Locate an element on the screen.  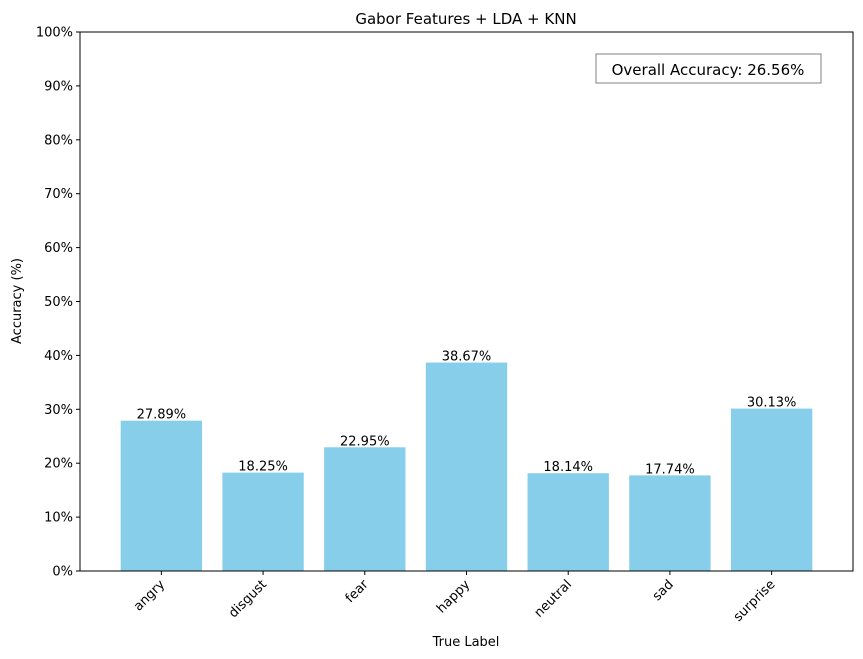
x-tick-label-sad: sad is located at coordinates (663, 590).